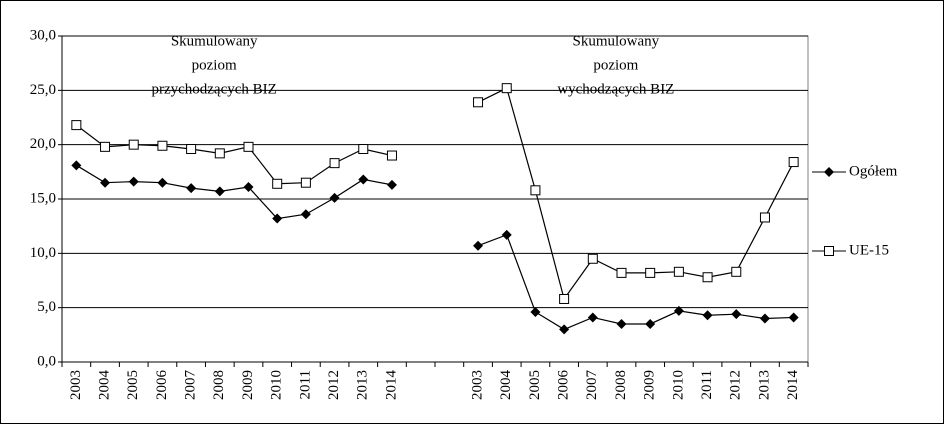 The image size is (944, 424). I want to click on y-tick-label: 0,0, so click(46, 361).